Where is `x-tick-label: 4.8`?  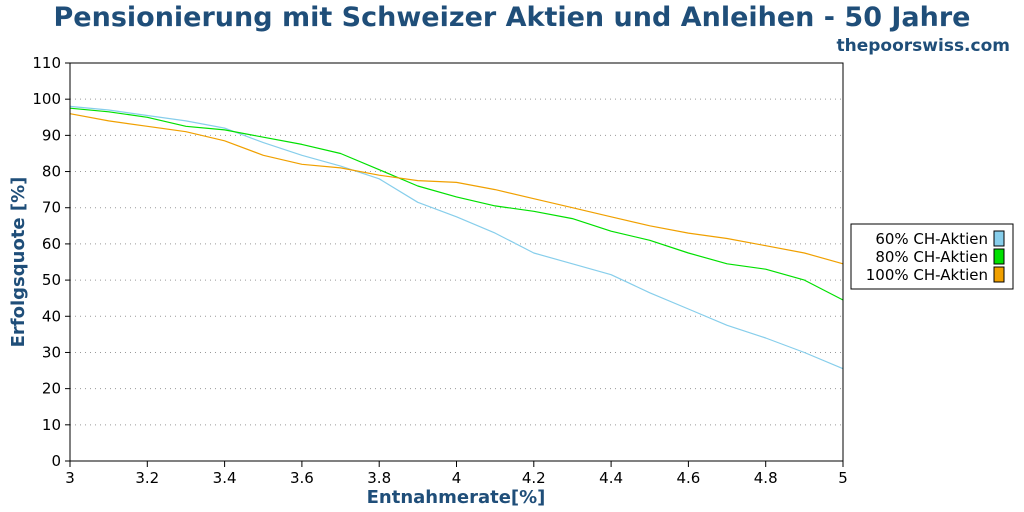 x-tick-label: 4.8 is located at coordinates (766, 478).